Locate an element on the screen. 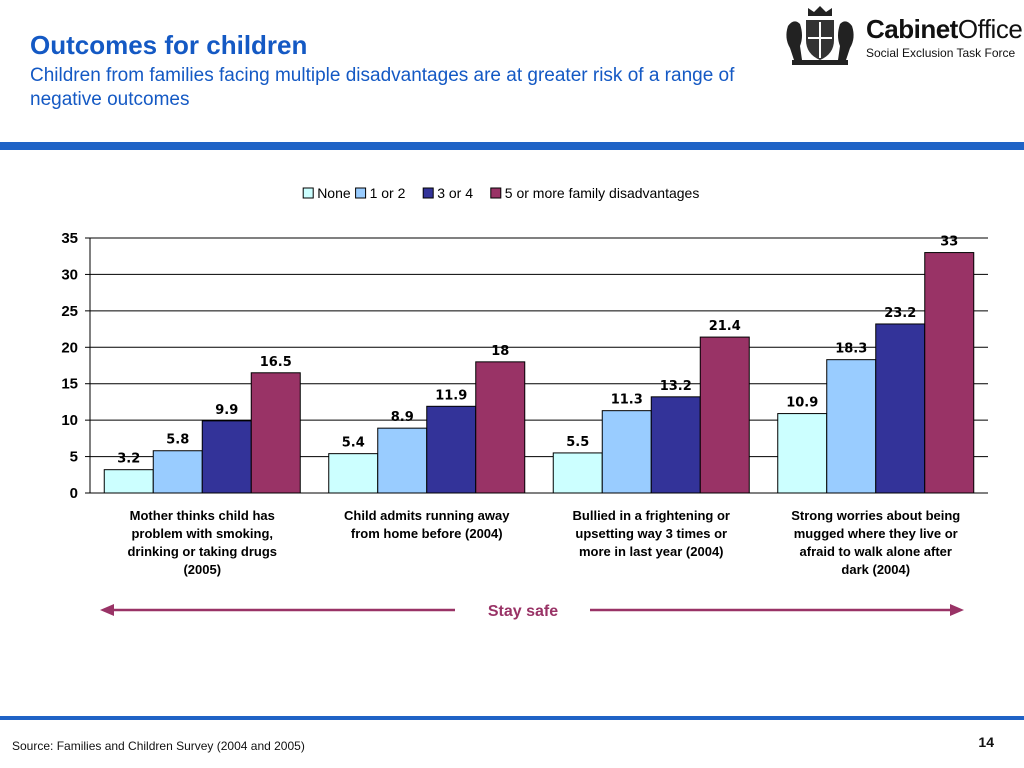 Image resolution: width=1024 pixels, height=768 pixels. data-label: 13.2 is located at coordinates (676, 386).